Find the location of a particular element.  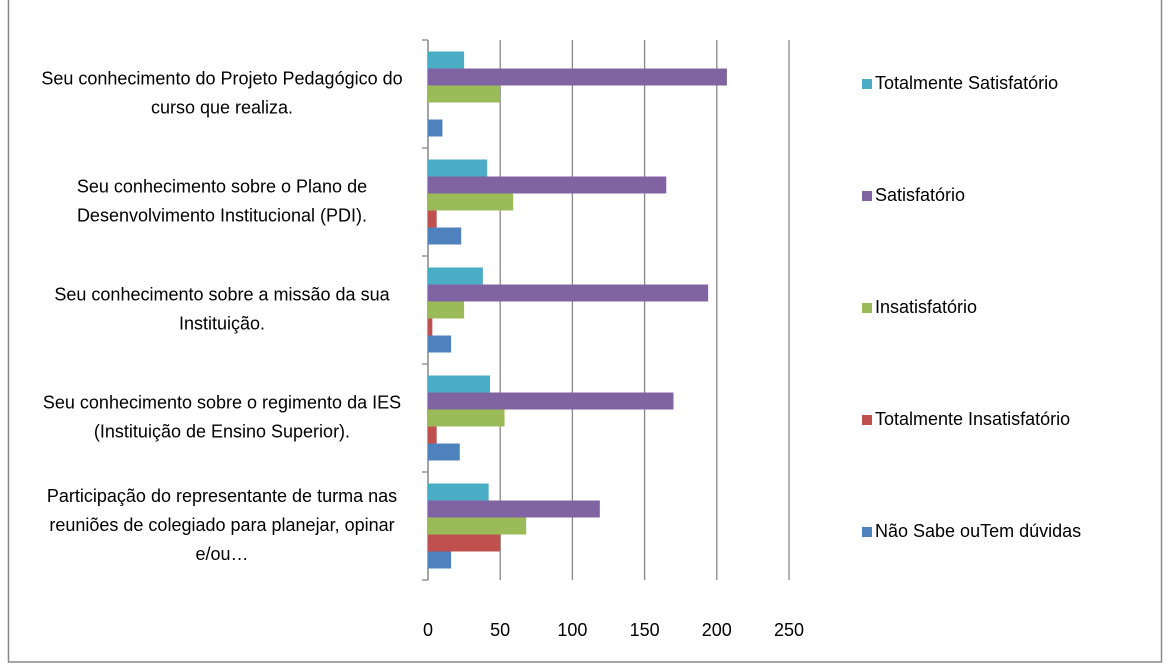

legend-label: Não Sabe ouTem dúvidas is located at coordinates (978, 531).